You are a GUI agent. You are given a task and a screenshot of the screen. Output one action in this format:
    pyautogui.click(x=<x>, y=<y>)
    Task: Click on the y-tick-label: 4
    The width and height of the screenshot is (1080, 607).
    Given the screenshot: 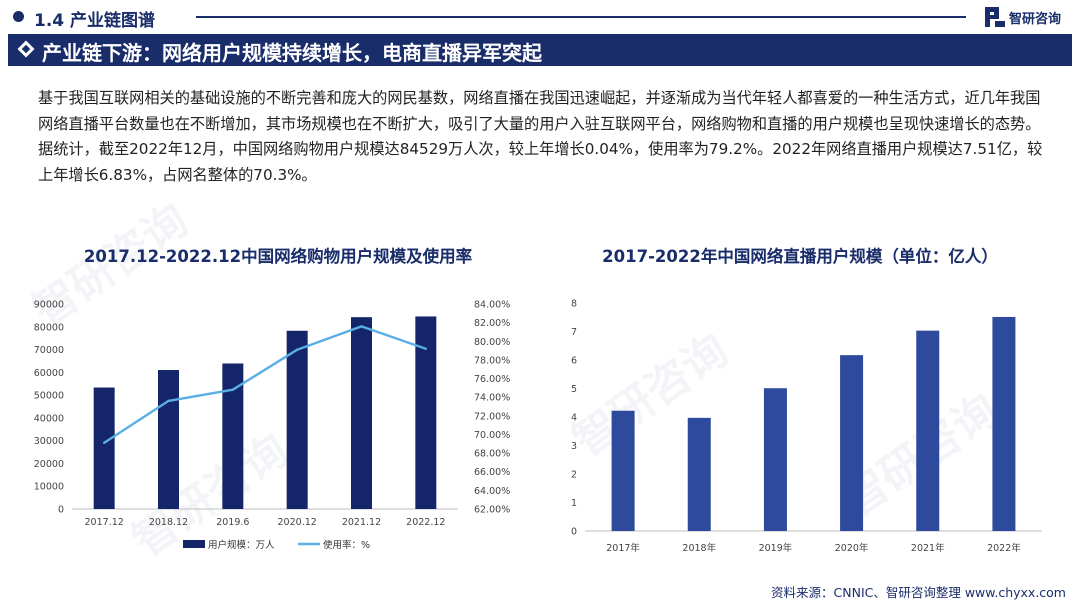 What is the action you would take?
    pyautogui.click(x=574, y=418)
    